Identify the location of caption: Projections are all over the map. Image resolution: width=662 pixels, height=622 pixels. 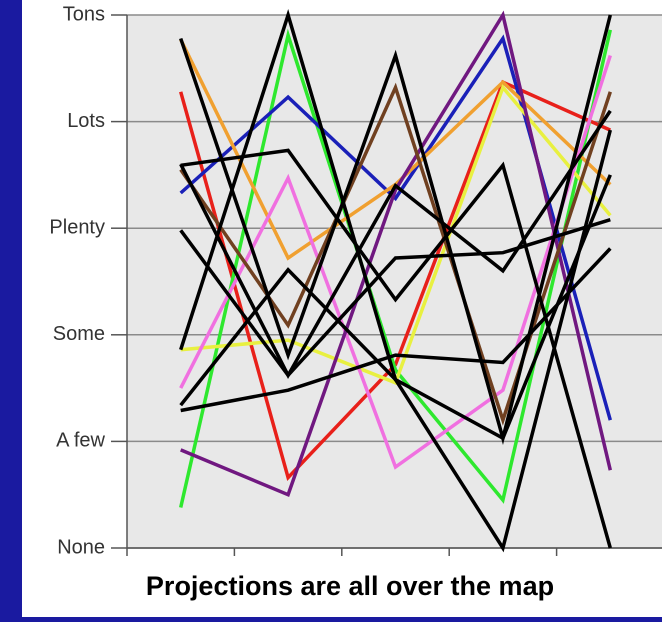
(350, 586).